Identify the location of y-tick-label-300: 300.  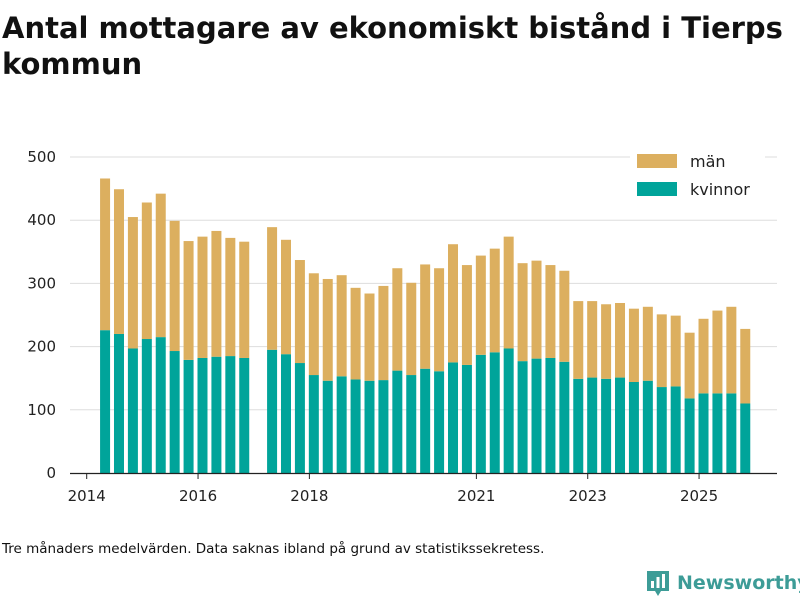
(41, 283).